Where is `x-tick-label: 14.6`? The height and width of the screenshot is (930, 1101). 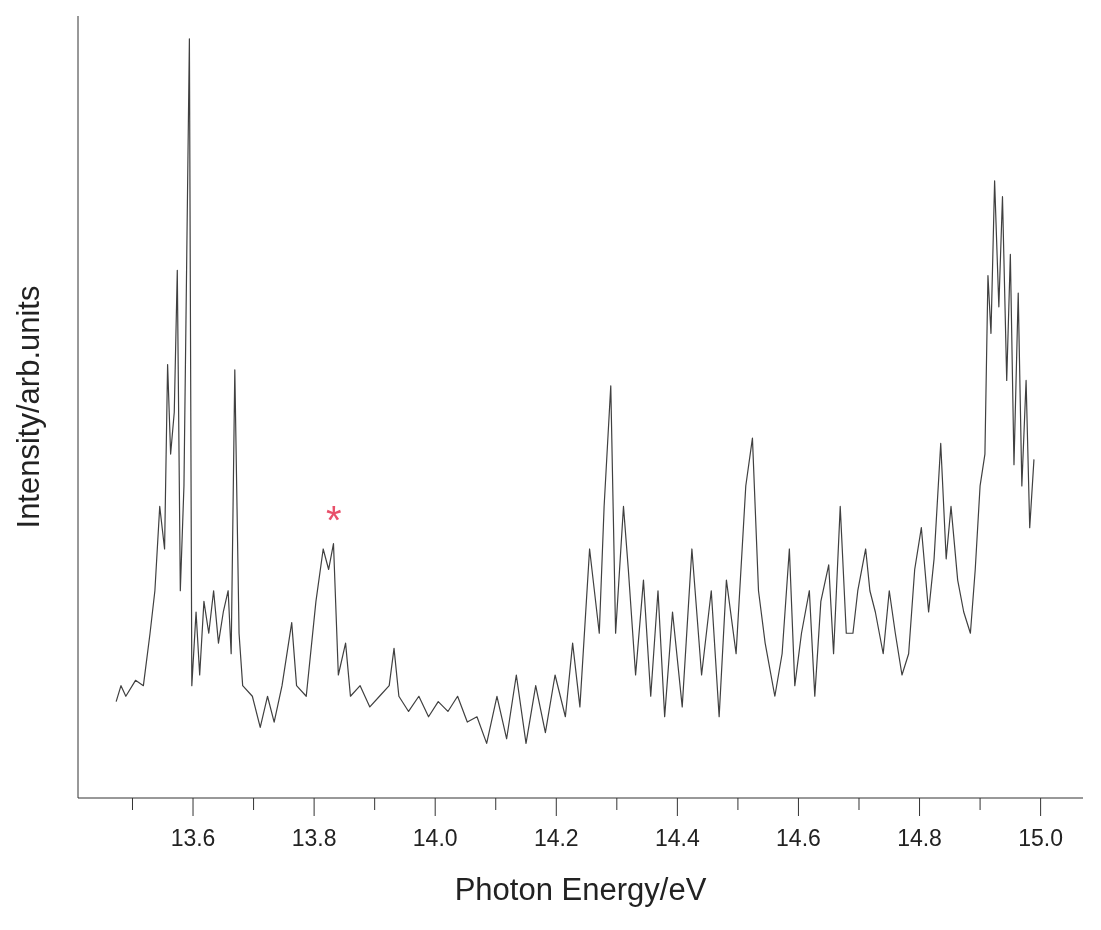
x-tick-label: 14.6 is located at coordinates (798, 838).